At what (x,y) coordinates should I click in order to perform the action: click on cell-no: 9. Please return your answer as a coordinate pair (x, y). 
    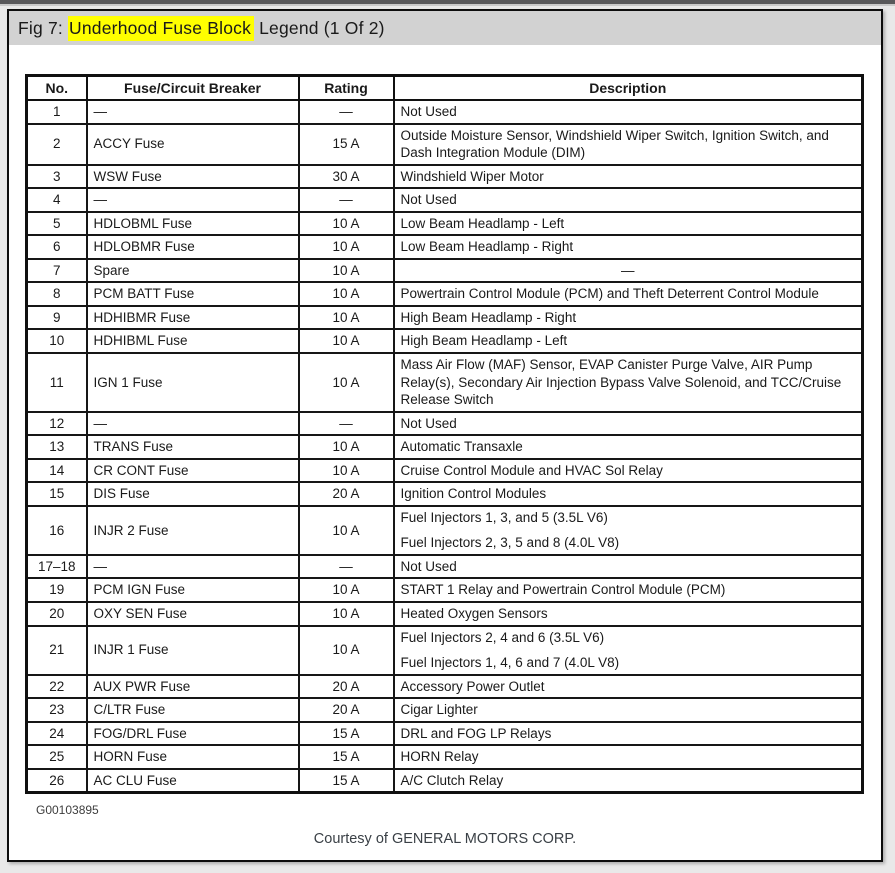
    Looking at the image, I should click on (56, 317).